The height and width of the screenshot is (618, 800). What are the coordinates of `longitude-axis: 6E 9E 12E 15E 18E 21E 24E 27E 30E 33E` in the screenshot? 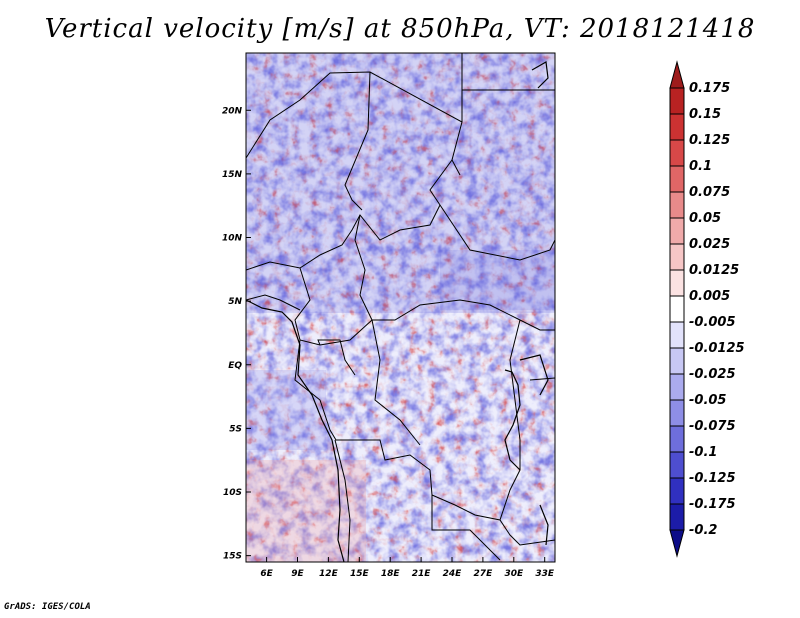 It's located at (407, 568).